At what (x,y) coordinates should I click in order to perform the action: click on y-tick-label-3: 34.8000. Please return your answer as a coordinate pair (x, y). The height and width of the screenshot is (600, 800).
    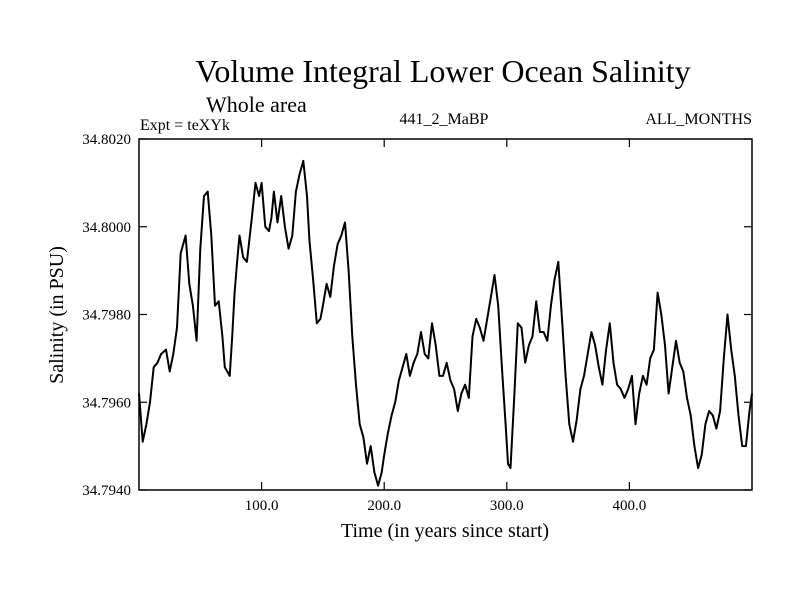
    Looking at the image, I should click on (106, 228).